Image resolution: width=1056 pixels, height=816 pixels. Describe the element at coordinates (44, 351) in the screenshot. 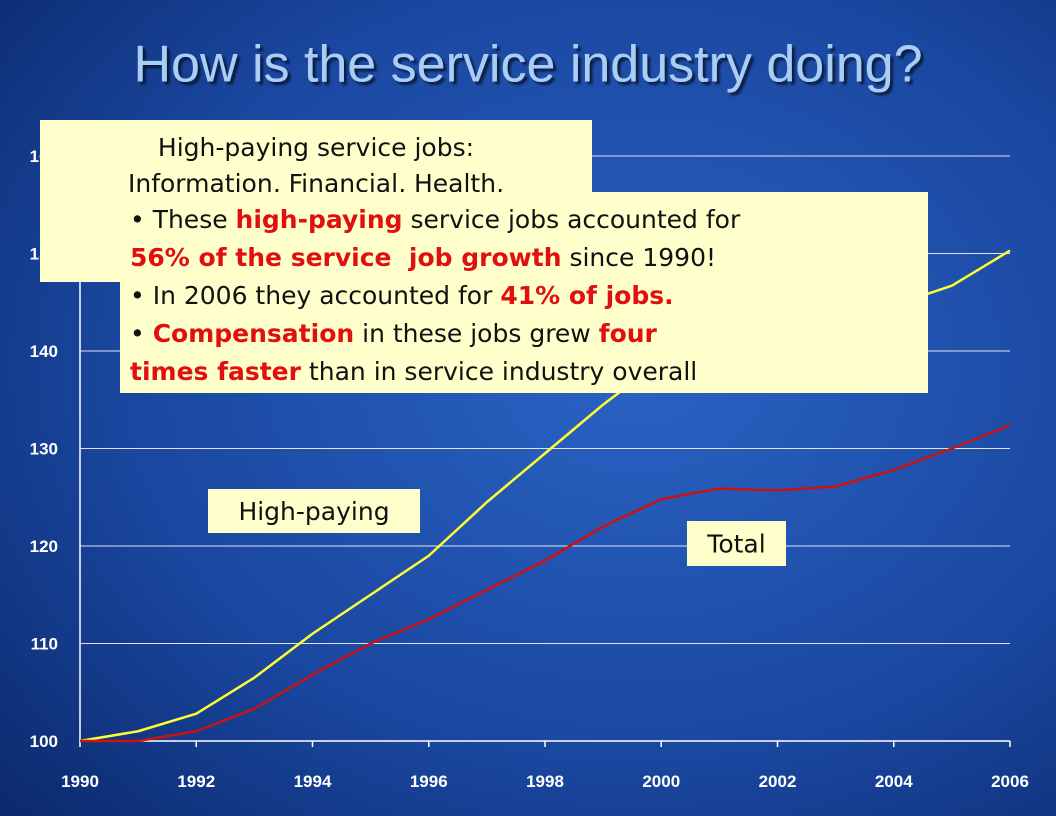

I see `y-tick-label: 140` at that location.